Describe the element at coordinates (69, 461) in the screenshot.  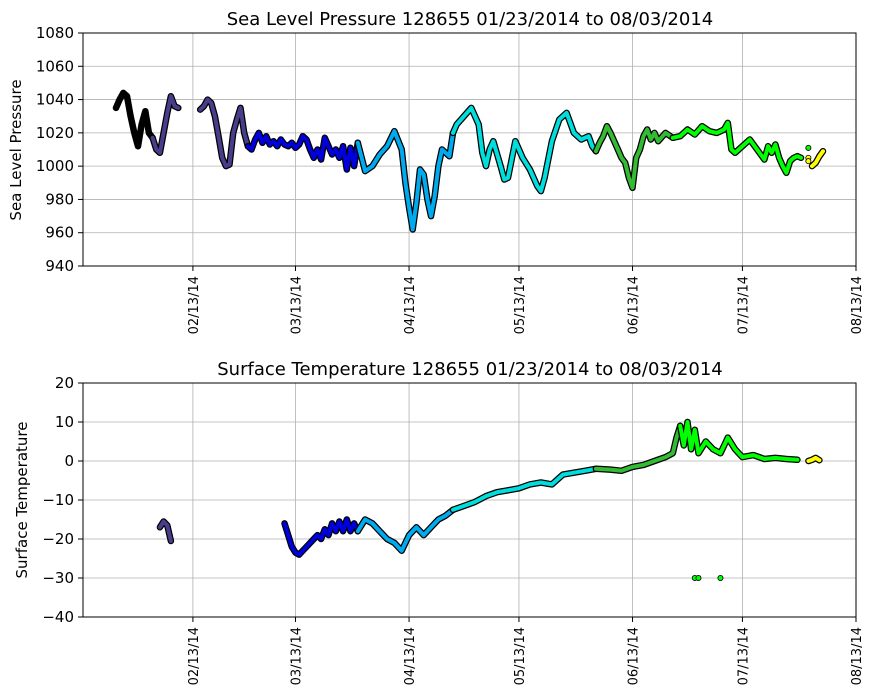
I see `temperature-y-tick-label: 0` at that location.